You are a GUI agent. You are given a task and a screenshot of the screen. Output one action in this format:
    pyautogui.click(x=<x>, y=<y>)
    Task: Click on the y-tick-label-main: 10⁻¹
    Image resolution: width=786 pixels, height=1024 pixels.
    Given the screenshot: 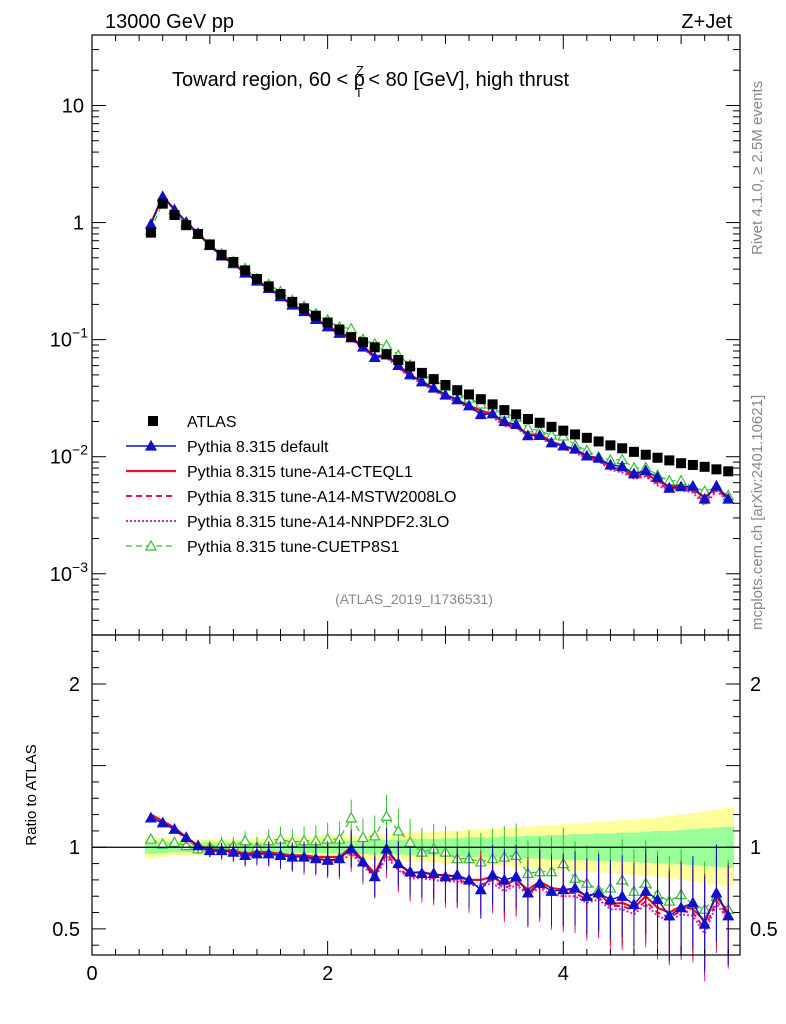 What is the action you would take?
    pyautogui.click(x=69, y=338)
    